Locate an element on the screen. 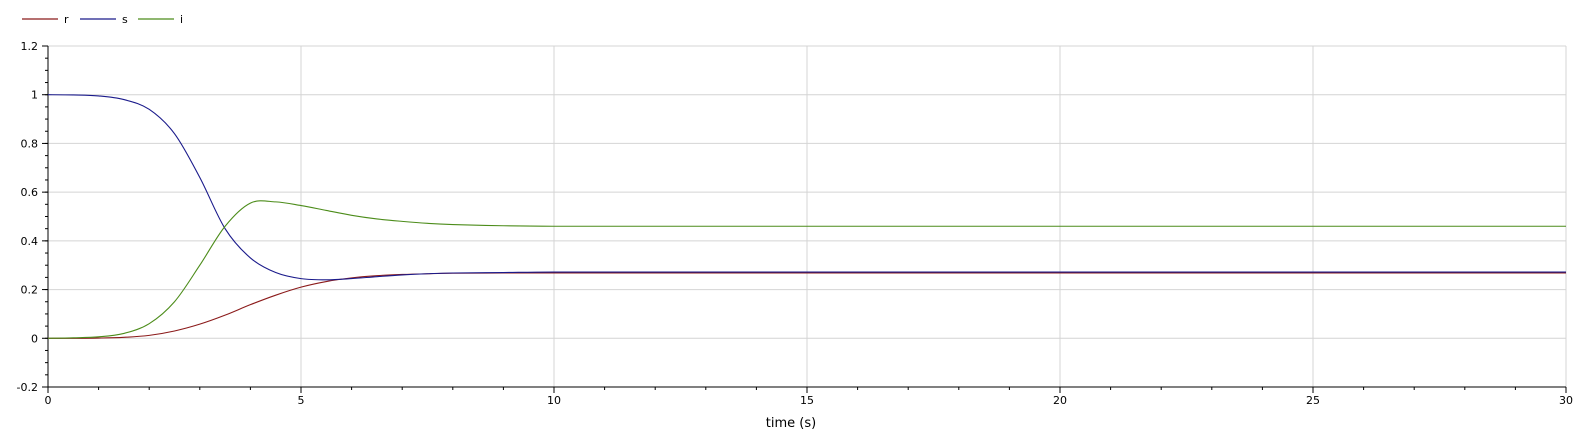  series-line-r is located at coordinates (806, 305).